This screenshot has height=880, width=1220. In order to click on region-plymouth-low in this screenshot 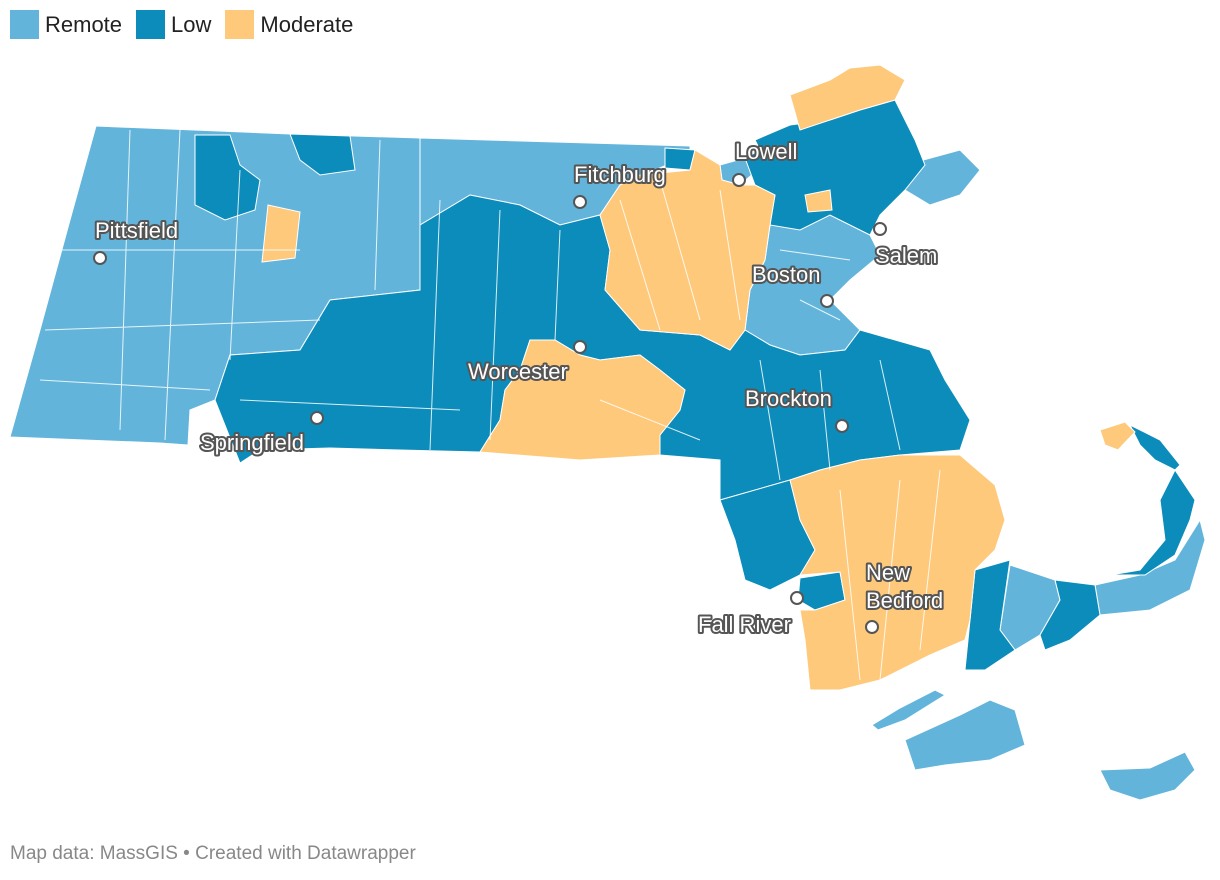, I will do `click(990, 615)`.